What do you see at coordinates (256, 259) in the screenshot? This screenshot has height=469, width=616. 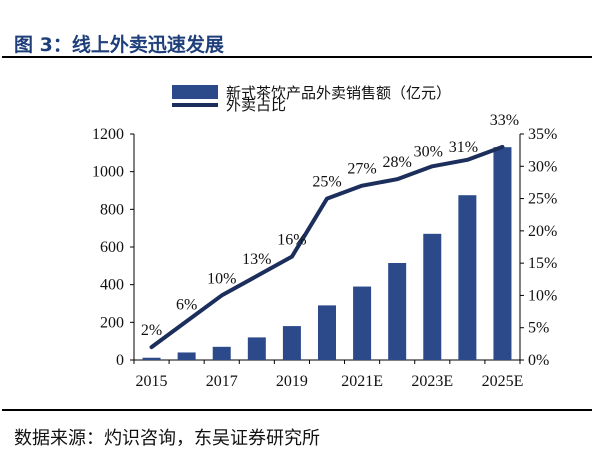 I see `share-data-label: 13%` at bounding box center [256, 259].